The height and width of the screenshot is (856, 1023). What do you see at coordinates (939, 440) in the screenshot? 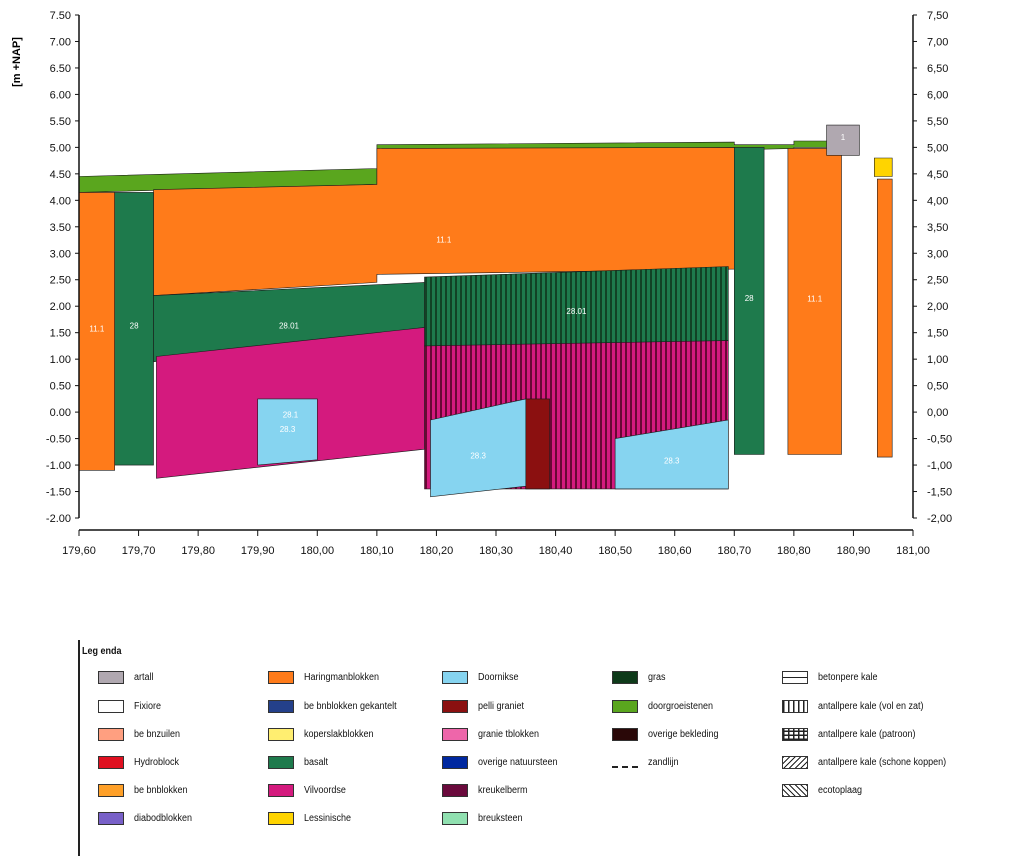
I see `y-tick-label-right: -0,50` at bounding box center [939, 440].